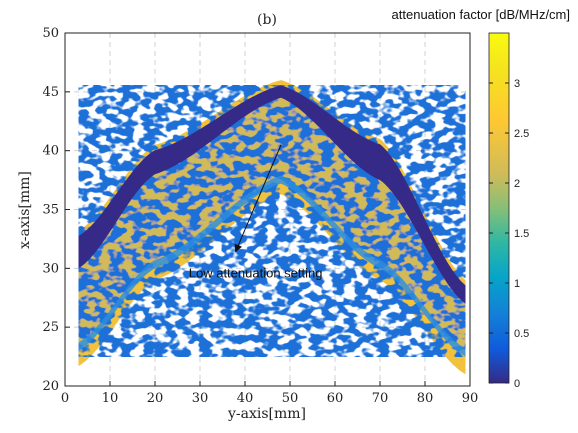  I want to click on x-tick-label: 80, so click(425, 398).